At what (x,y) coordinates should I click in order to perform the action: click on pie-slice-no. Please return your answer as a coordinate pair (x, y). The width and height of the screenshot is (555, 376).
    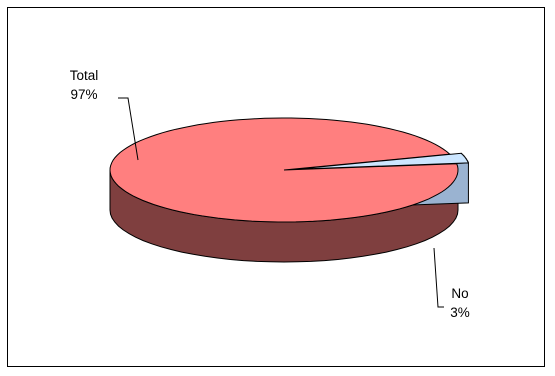
    Looking at the image, I should click on (382, 161).